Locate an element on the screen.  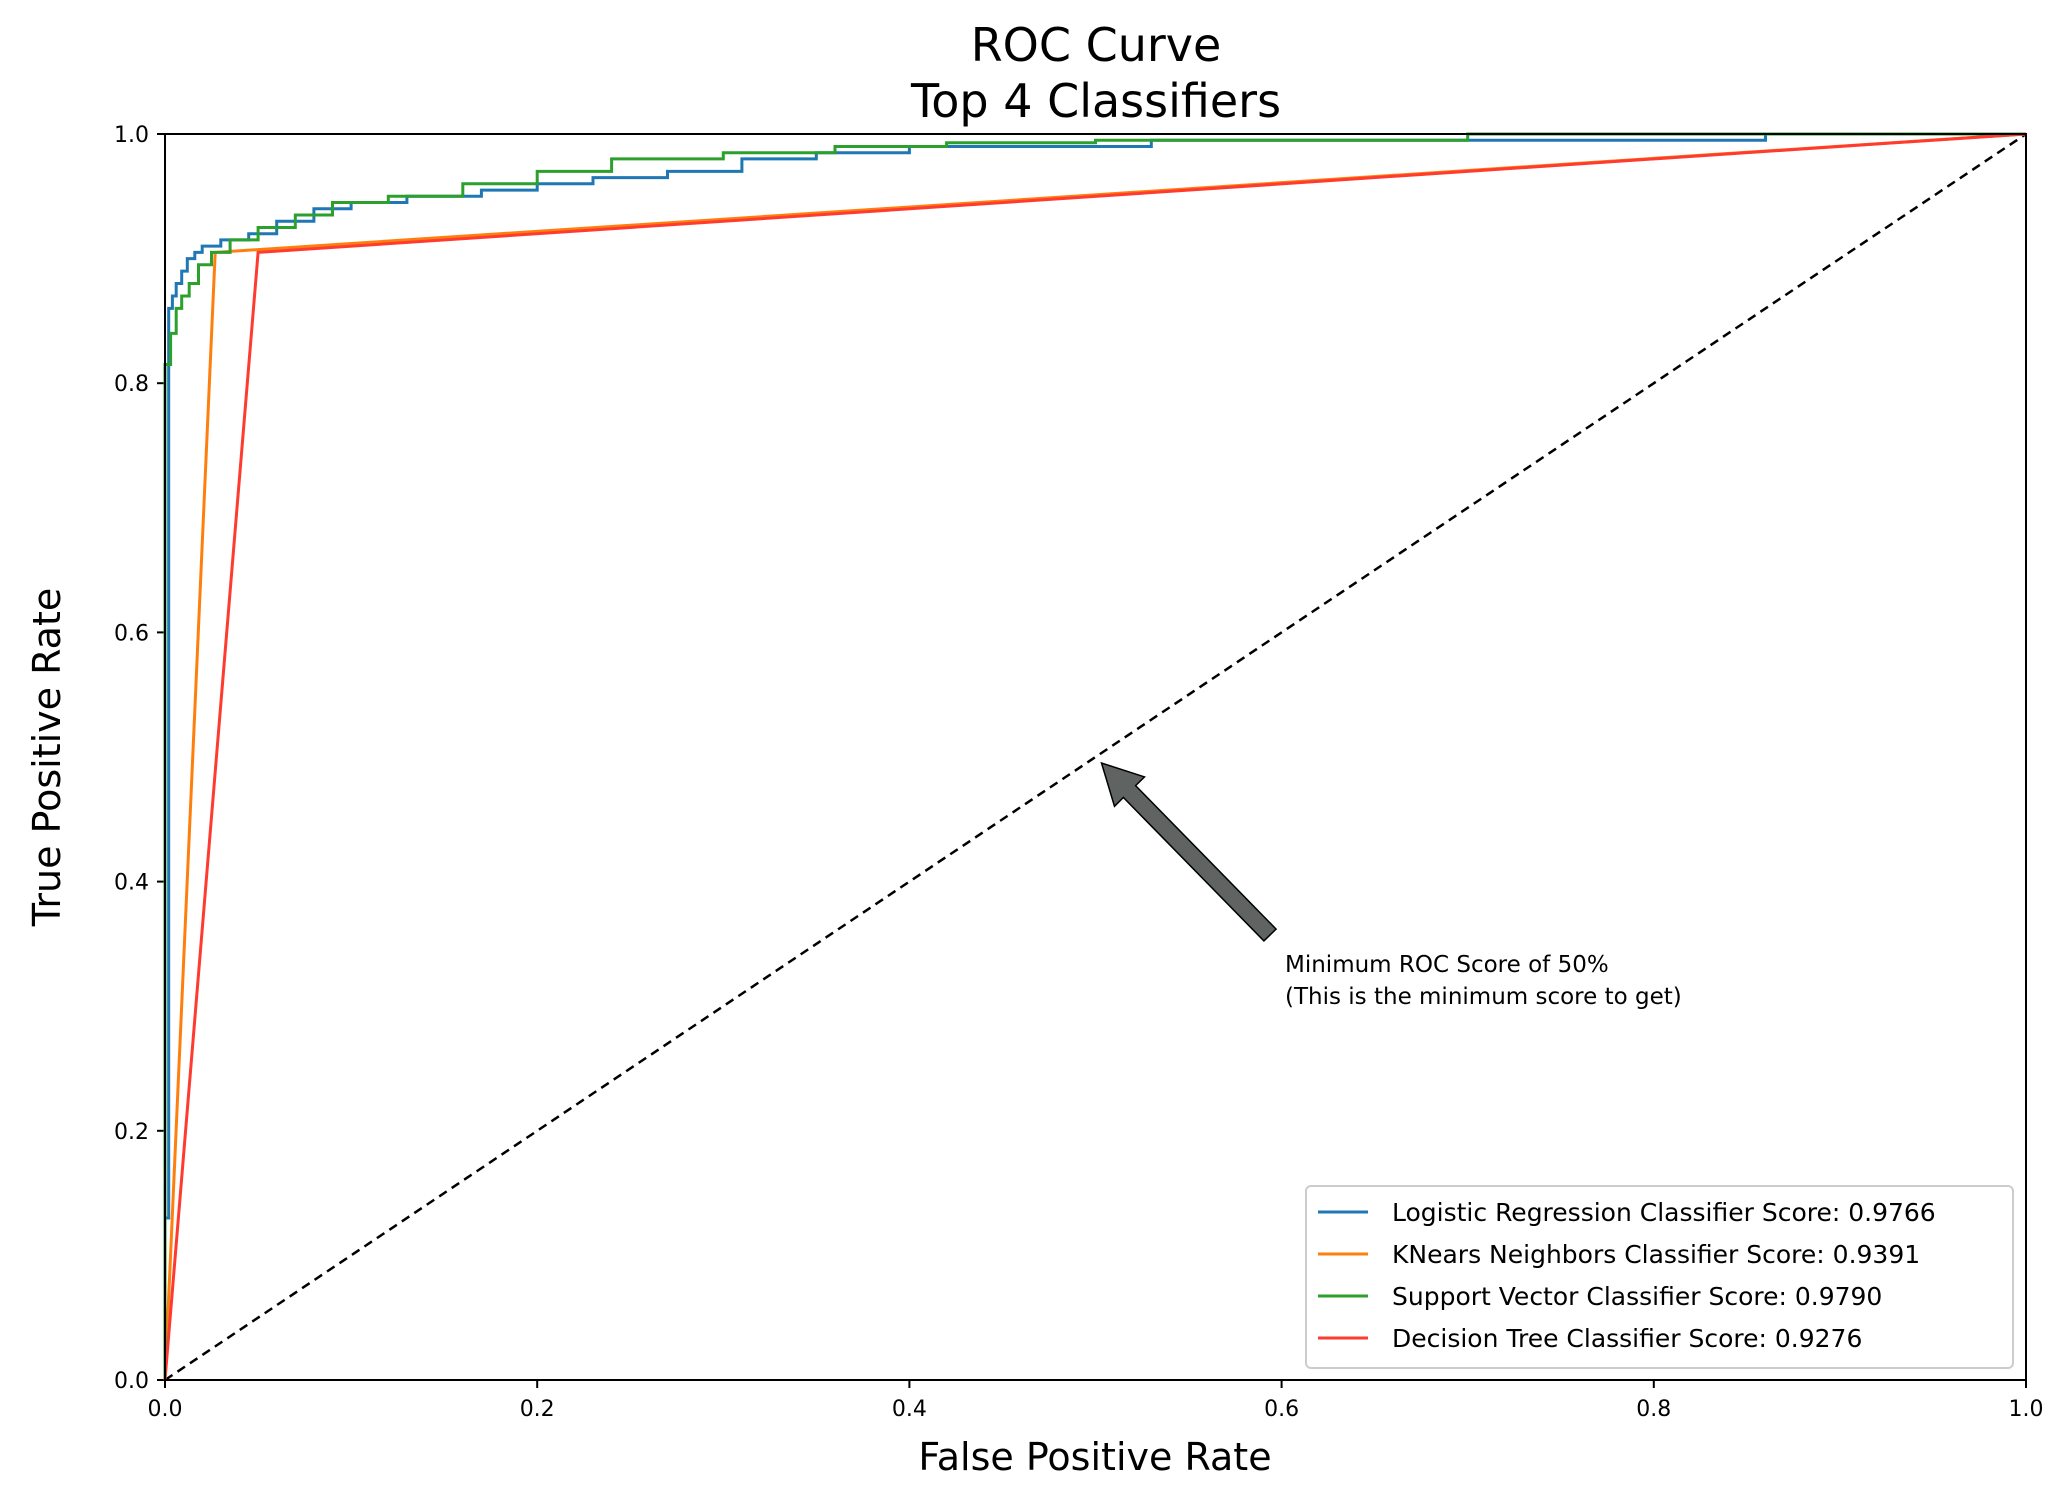
annotation-arrow is located at coordinates (1189, 851).